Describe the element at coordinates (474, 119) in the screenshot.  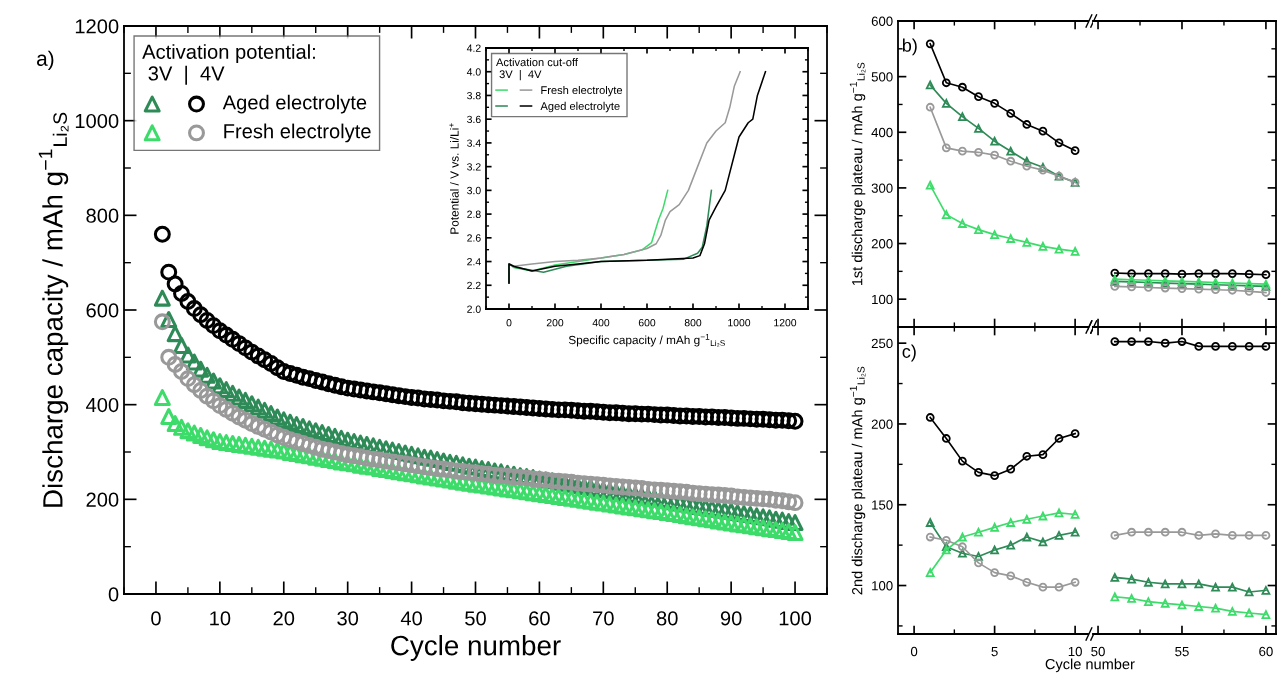
I see `y-tick-label: 3.6` at that location.